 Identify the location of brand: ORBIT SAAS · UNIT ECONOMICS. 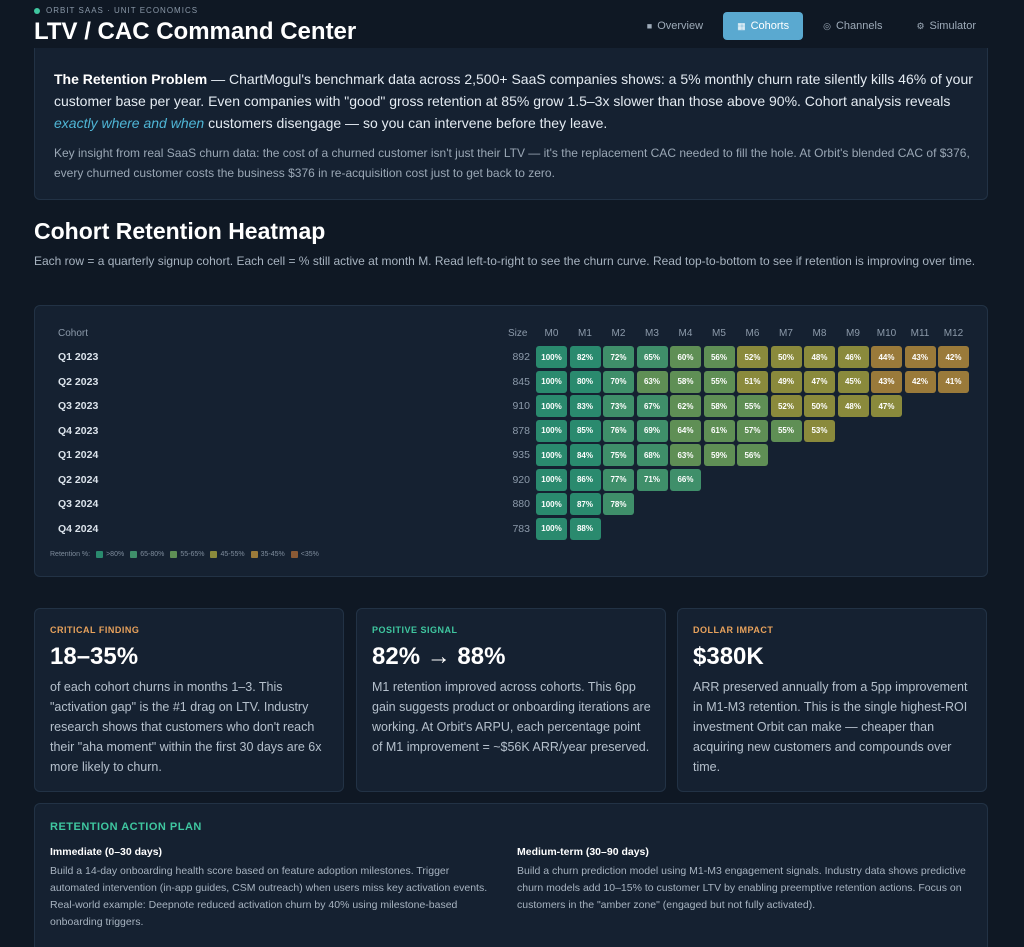
(116, 10).